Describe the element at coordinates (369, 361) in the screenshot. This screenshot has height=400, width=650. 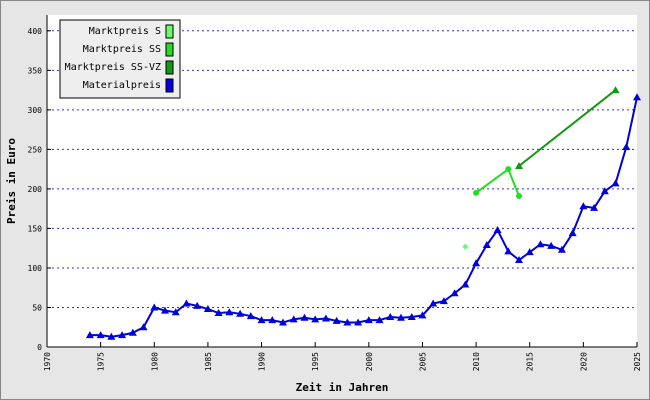
I see `x-tick-label: 2000` at that location.